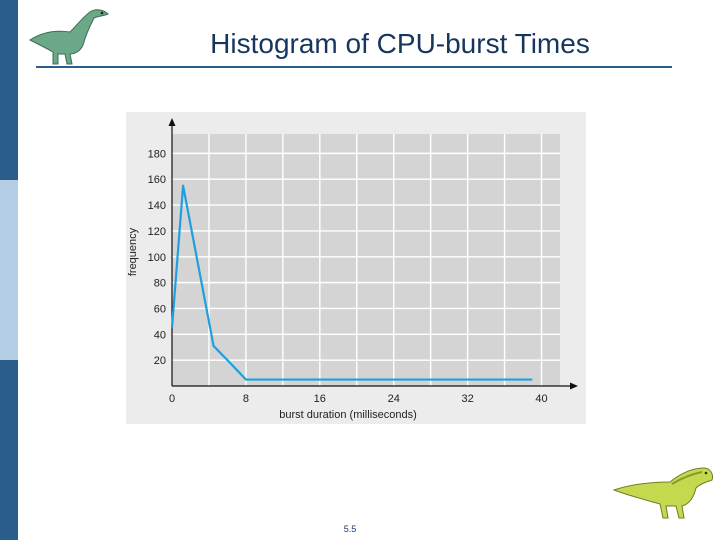  Describe the element at coordinates (157, 232) in the screenshot. I see `y-tick-label: 120` at that location.